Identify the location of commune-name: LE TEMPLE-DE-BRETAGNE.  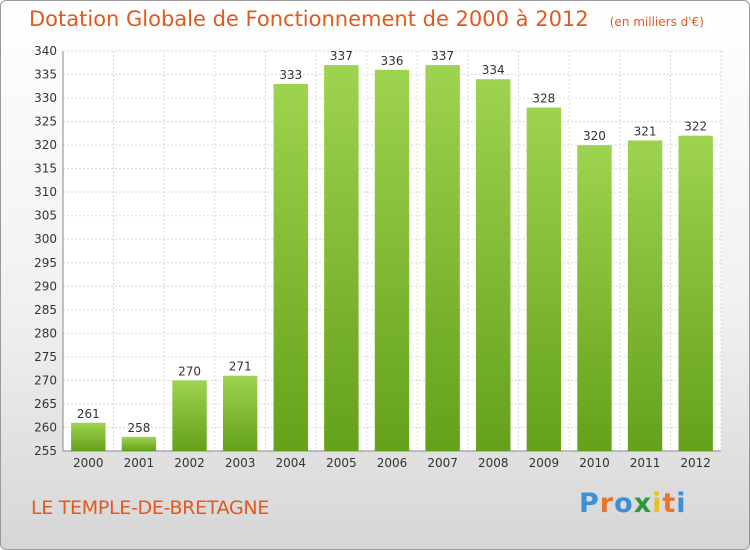
(150, 508).